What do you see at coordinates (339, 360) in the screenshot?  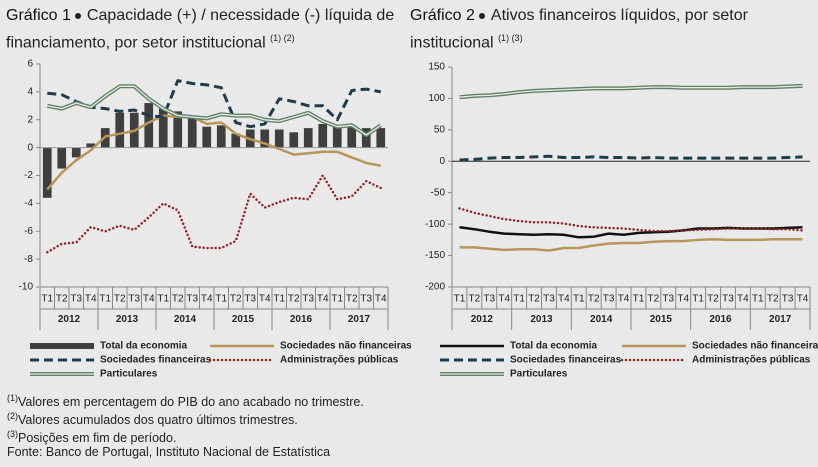 I see `legend-label: Administrações públicas` at bounding box center [339, 360].